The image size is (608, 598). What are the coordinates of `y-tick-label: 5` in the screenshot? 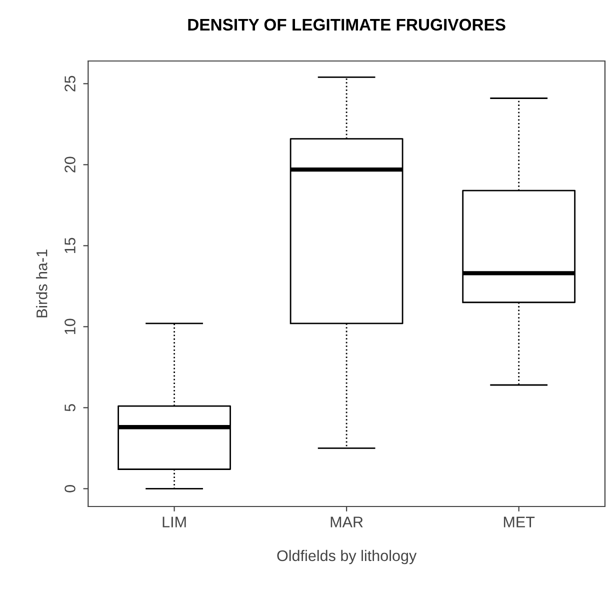 It's located at (70, 408).